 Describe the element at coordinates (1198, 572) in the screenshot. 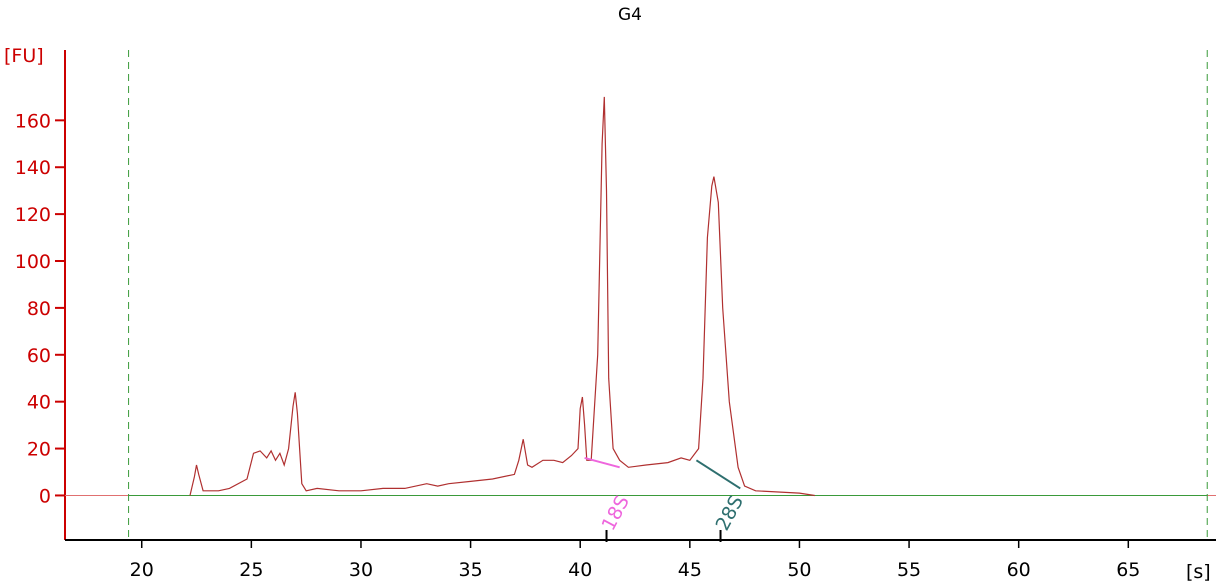

I see `x-axis-unit-label: [s]` at that location.